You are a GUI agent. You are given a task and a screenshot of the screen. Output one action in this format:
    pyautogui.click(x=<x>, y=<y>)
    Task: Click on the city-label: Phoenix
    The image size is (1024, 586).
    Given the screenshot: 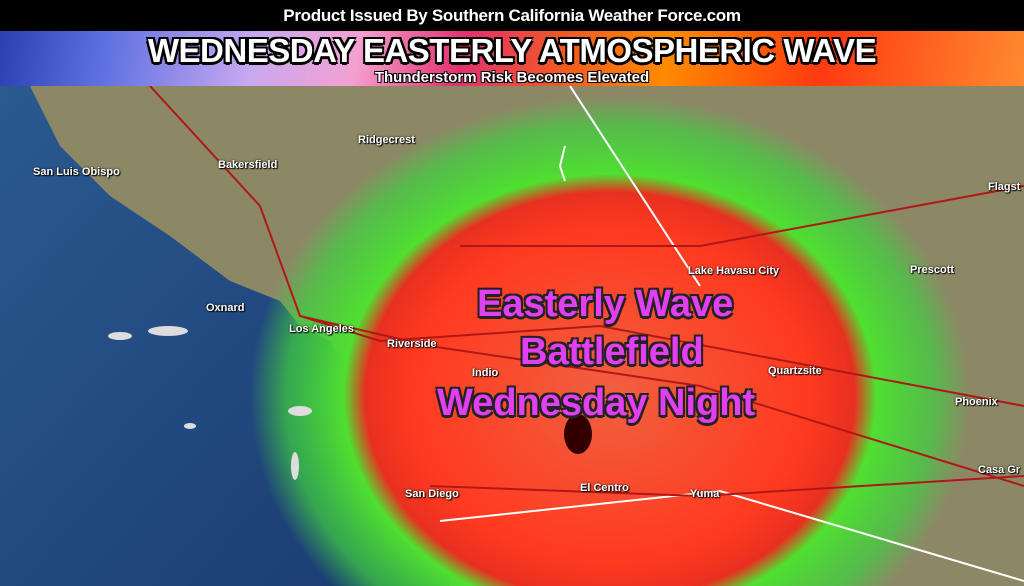 What is the action you would take?
    pyautogui.click(x=976, y=402)
    